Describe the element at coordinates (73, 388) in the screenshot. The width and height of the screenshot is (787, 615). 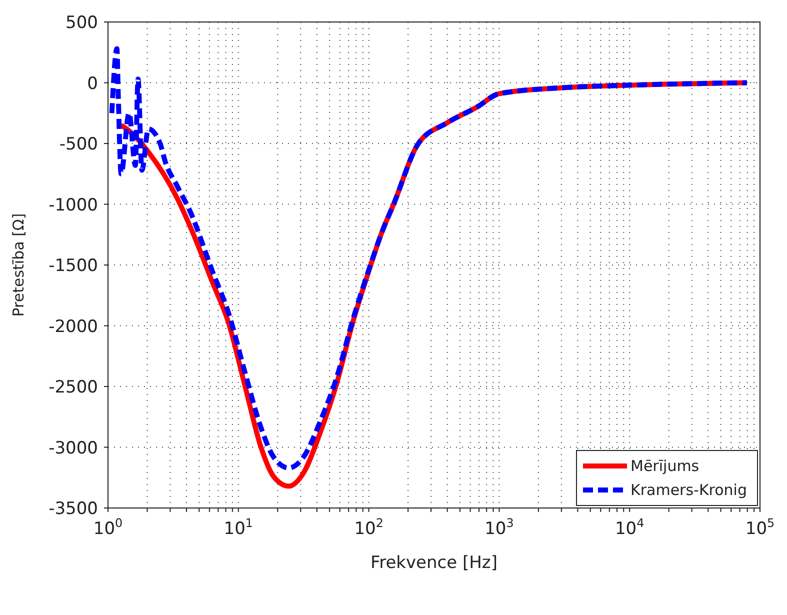
I see `y-tick-label: -2500` at that location.